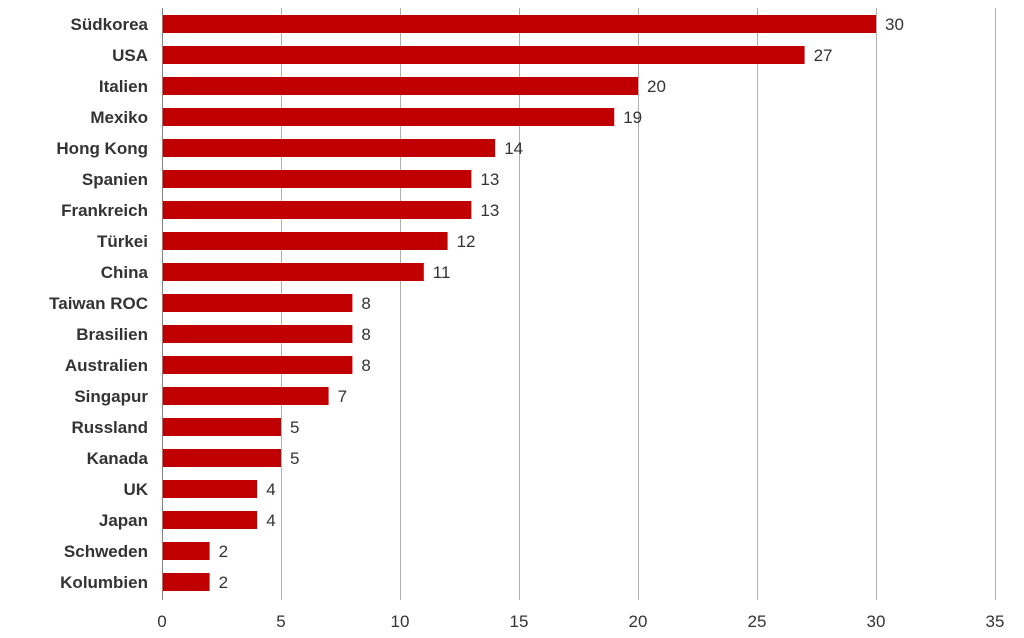  I want to click on x-tick-label-20: 20, so click(638, 621).